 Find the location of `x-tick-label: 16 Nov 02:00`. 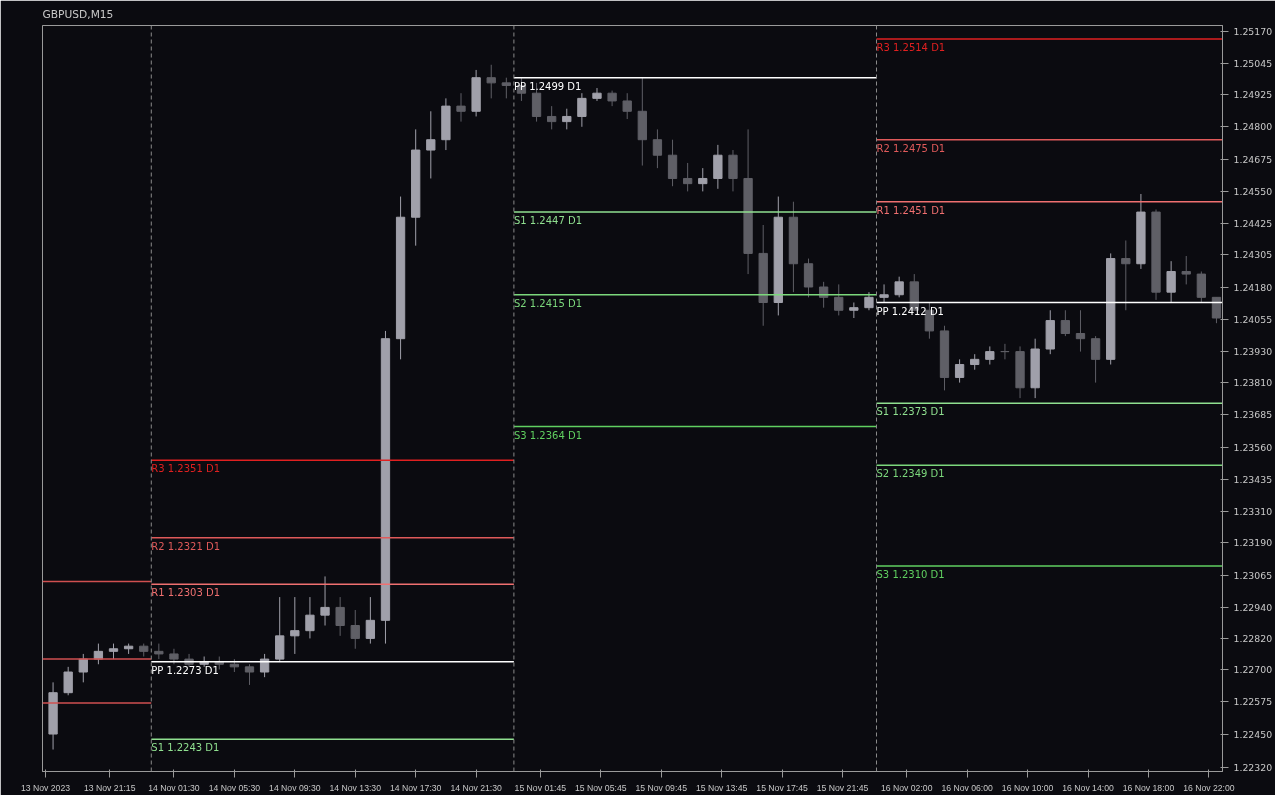

x-tick-label: 16 Nov 02:00 is located at coordinates (906, 787).